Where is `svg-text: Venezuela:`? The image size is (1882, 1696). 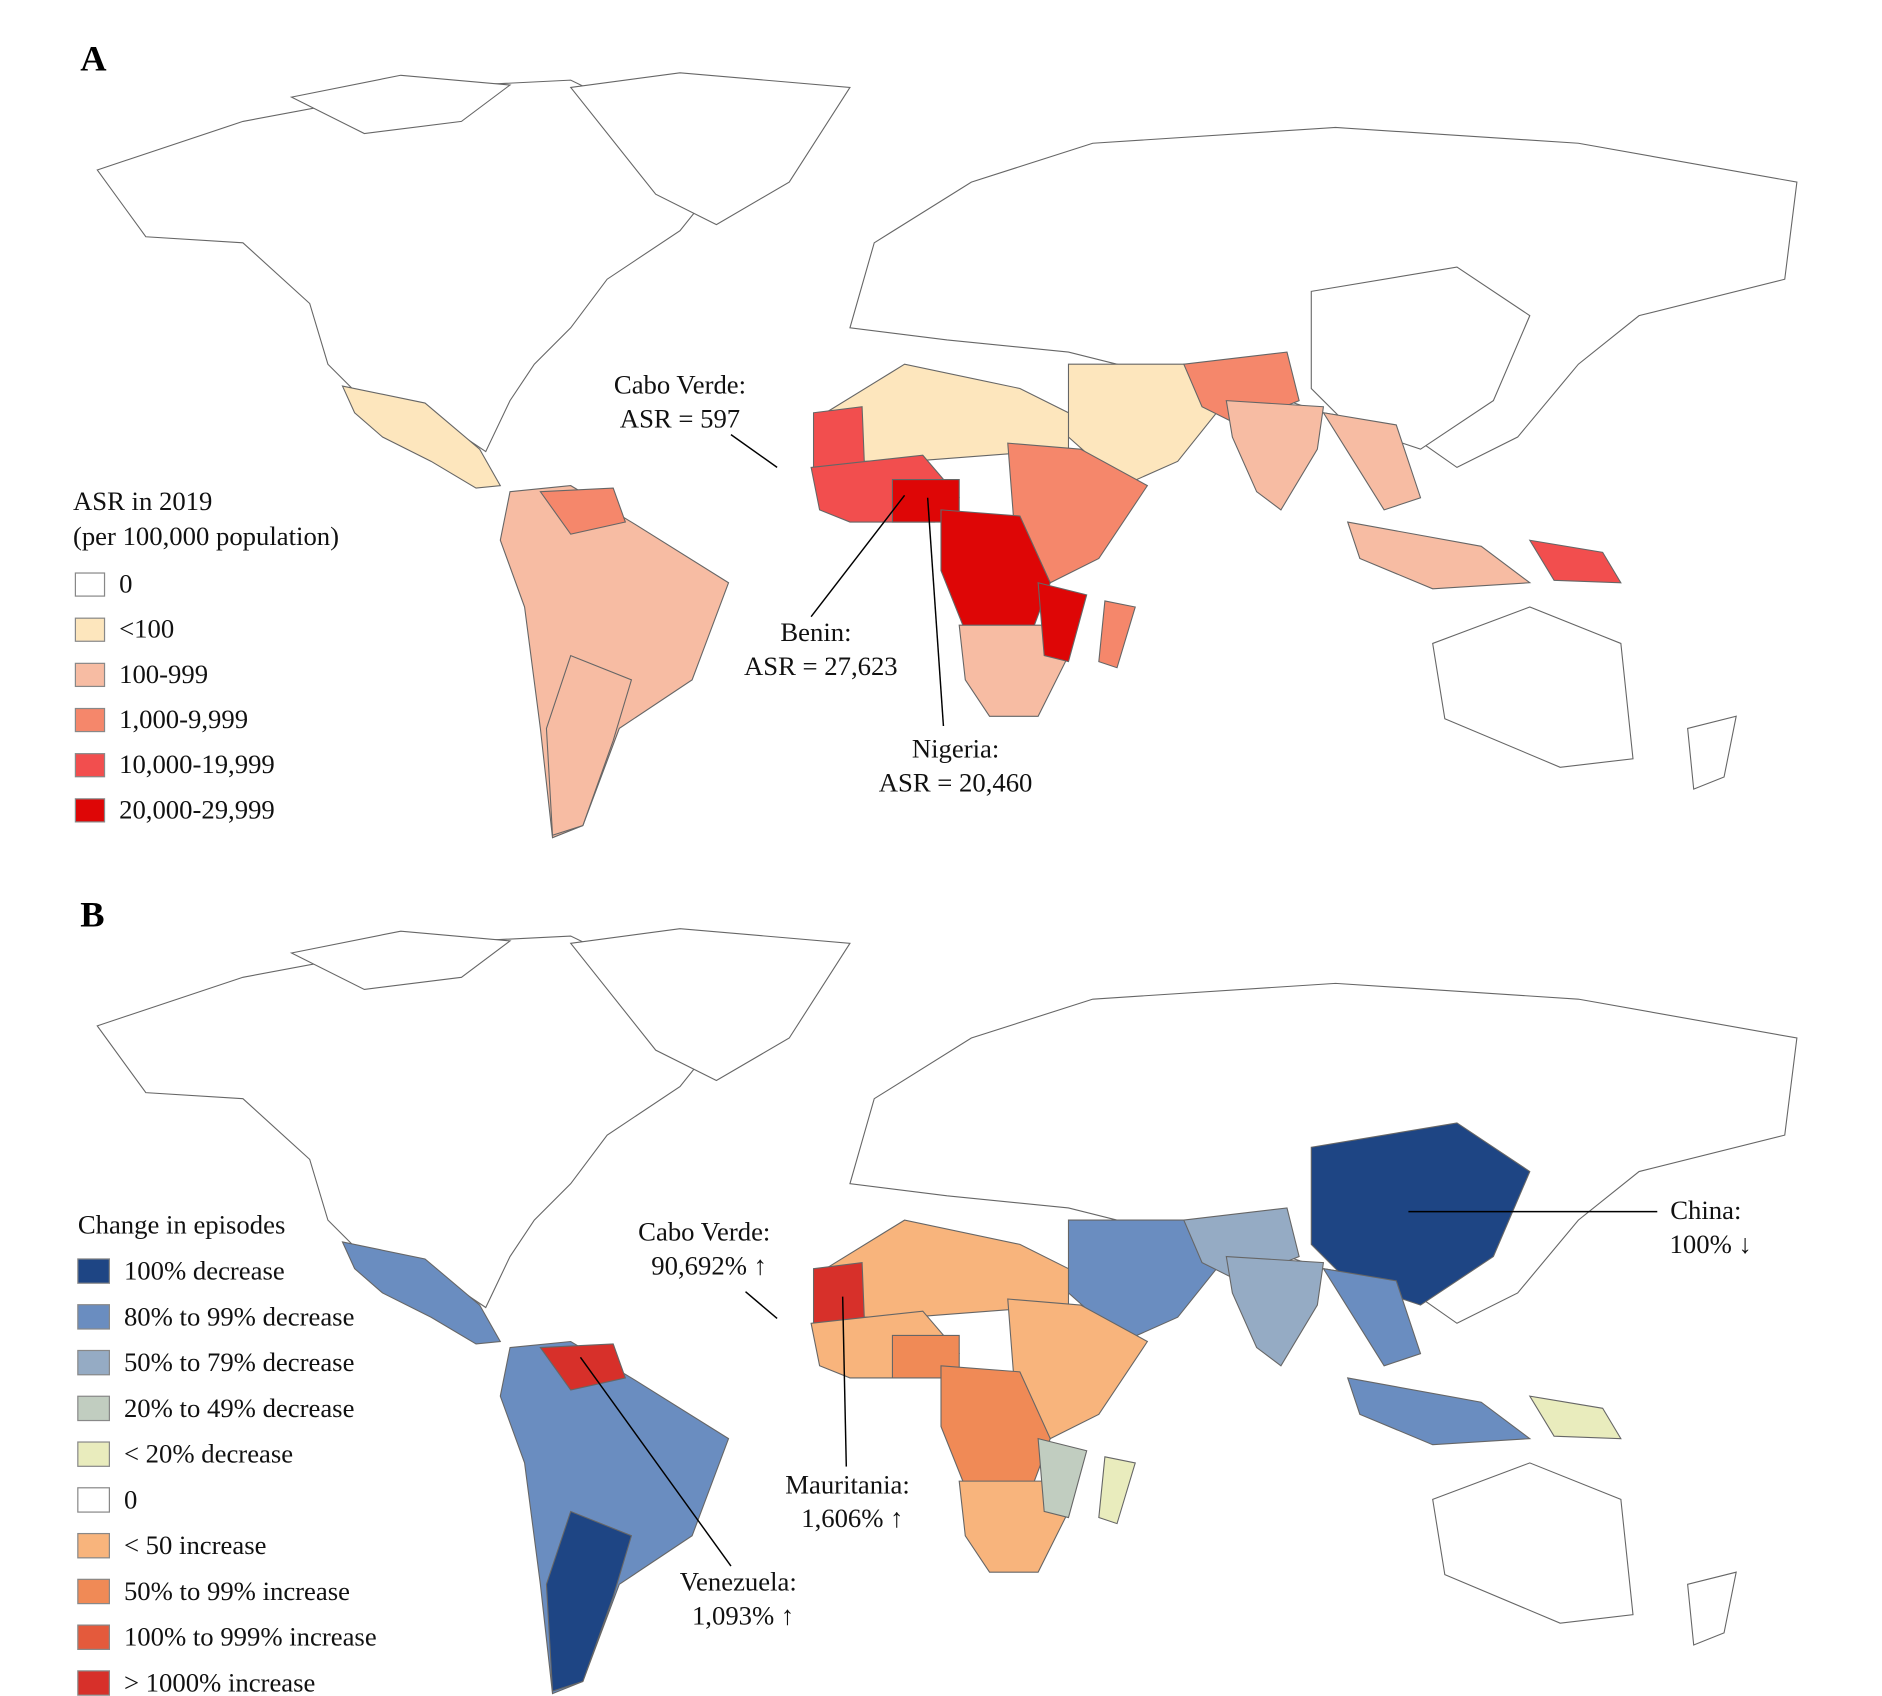
svg-text: Venezuela: is located at coordinates (738, 1581).